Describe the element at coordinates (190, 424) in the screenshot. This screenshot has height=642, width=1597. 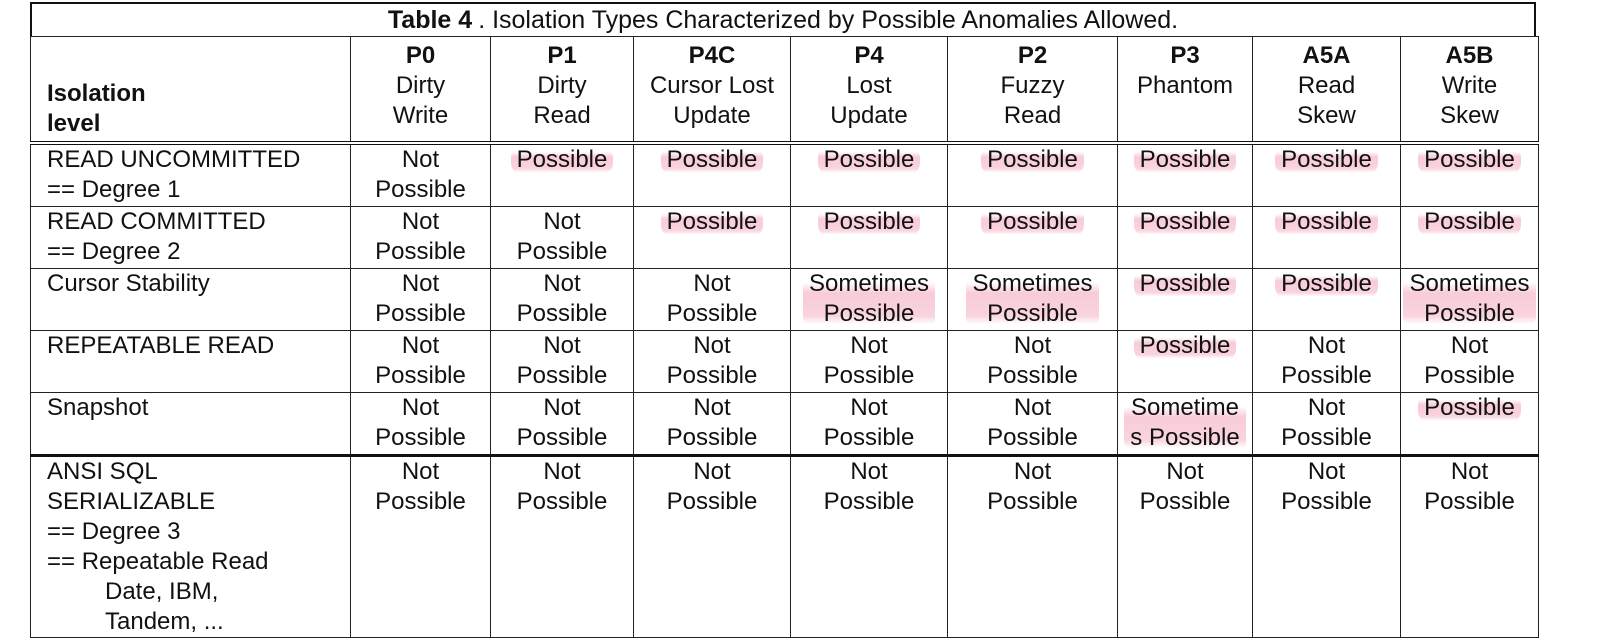
I see `isolation-level-label: Snapshot` at that location.